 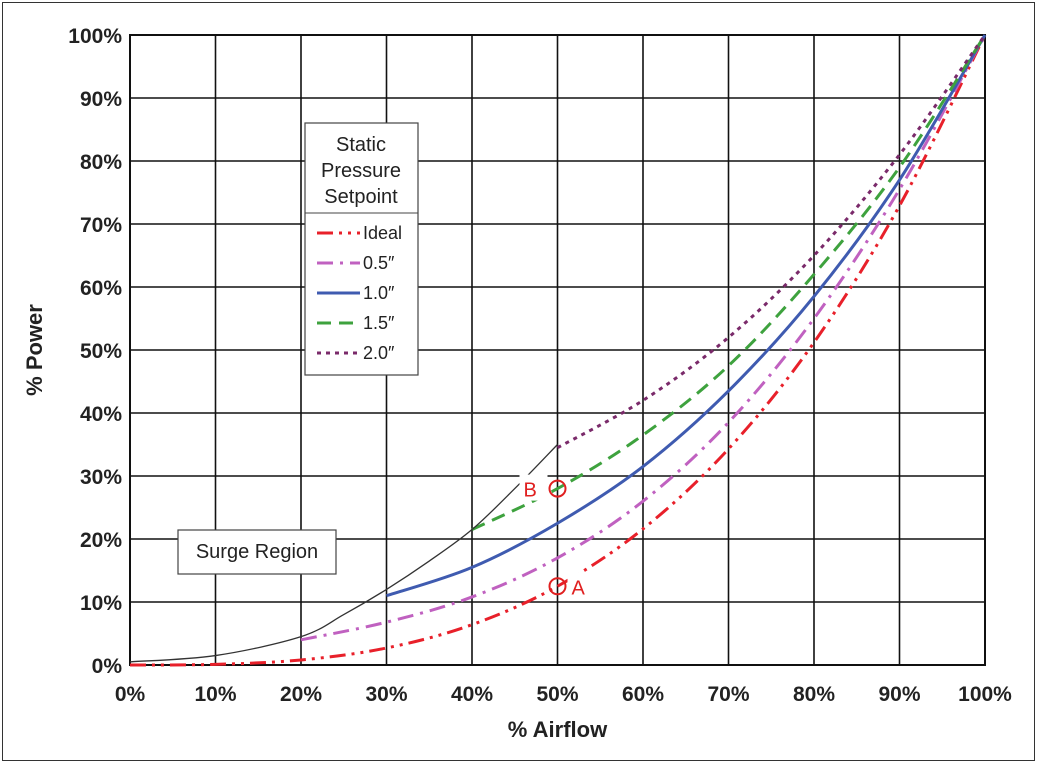 What do you see at coordinates (101, 603) in the screenshot?
I see `y-tick-label: 10%` at bounding box center [101, 603].